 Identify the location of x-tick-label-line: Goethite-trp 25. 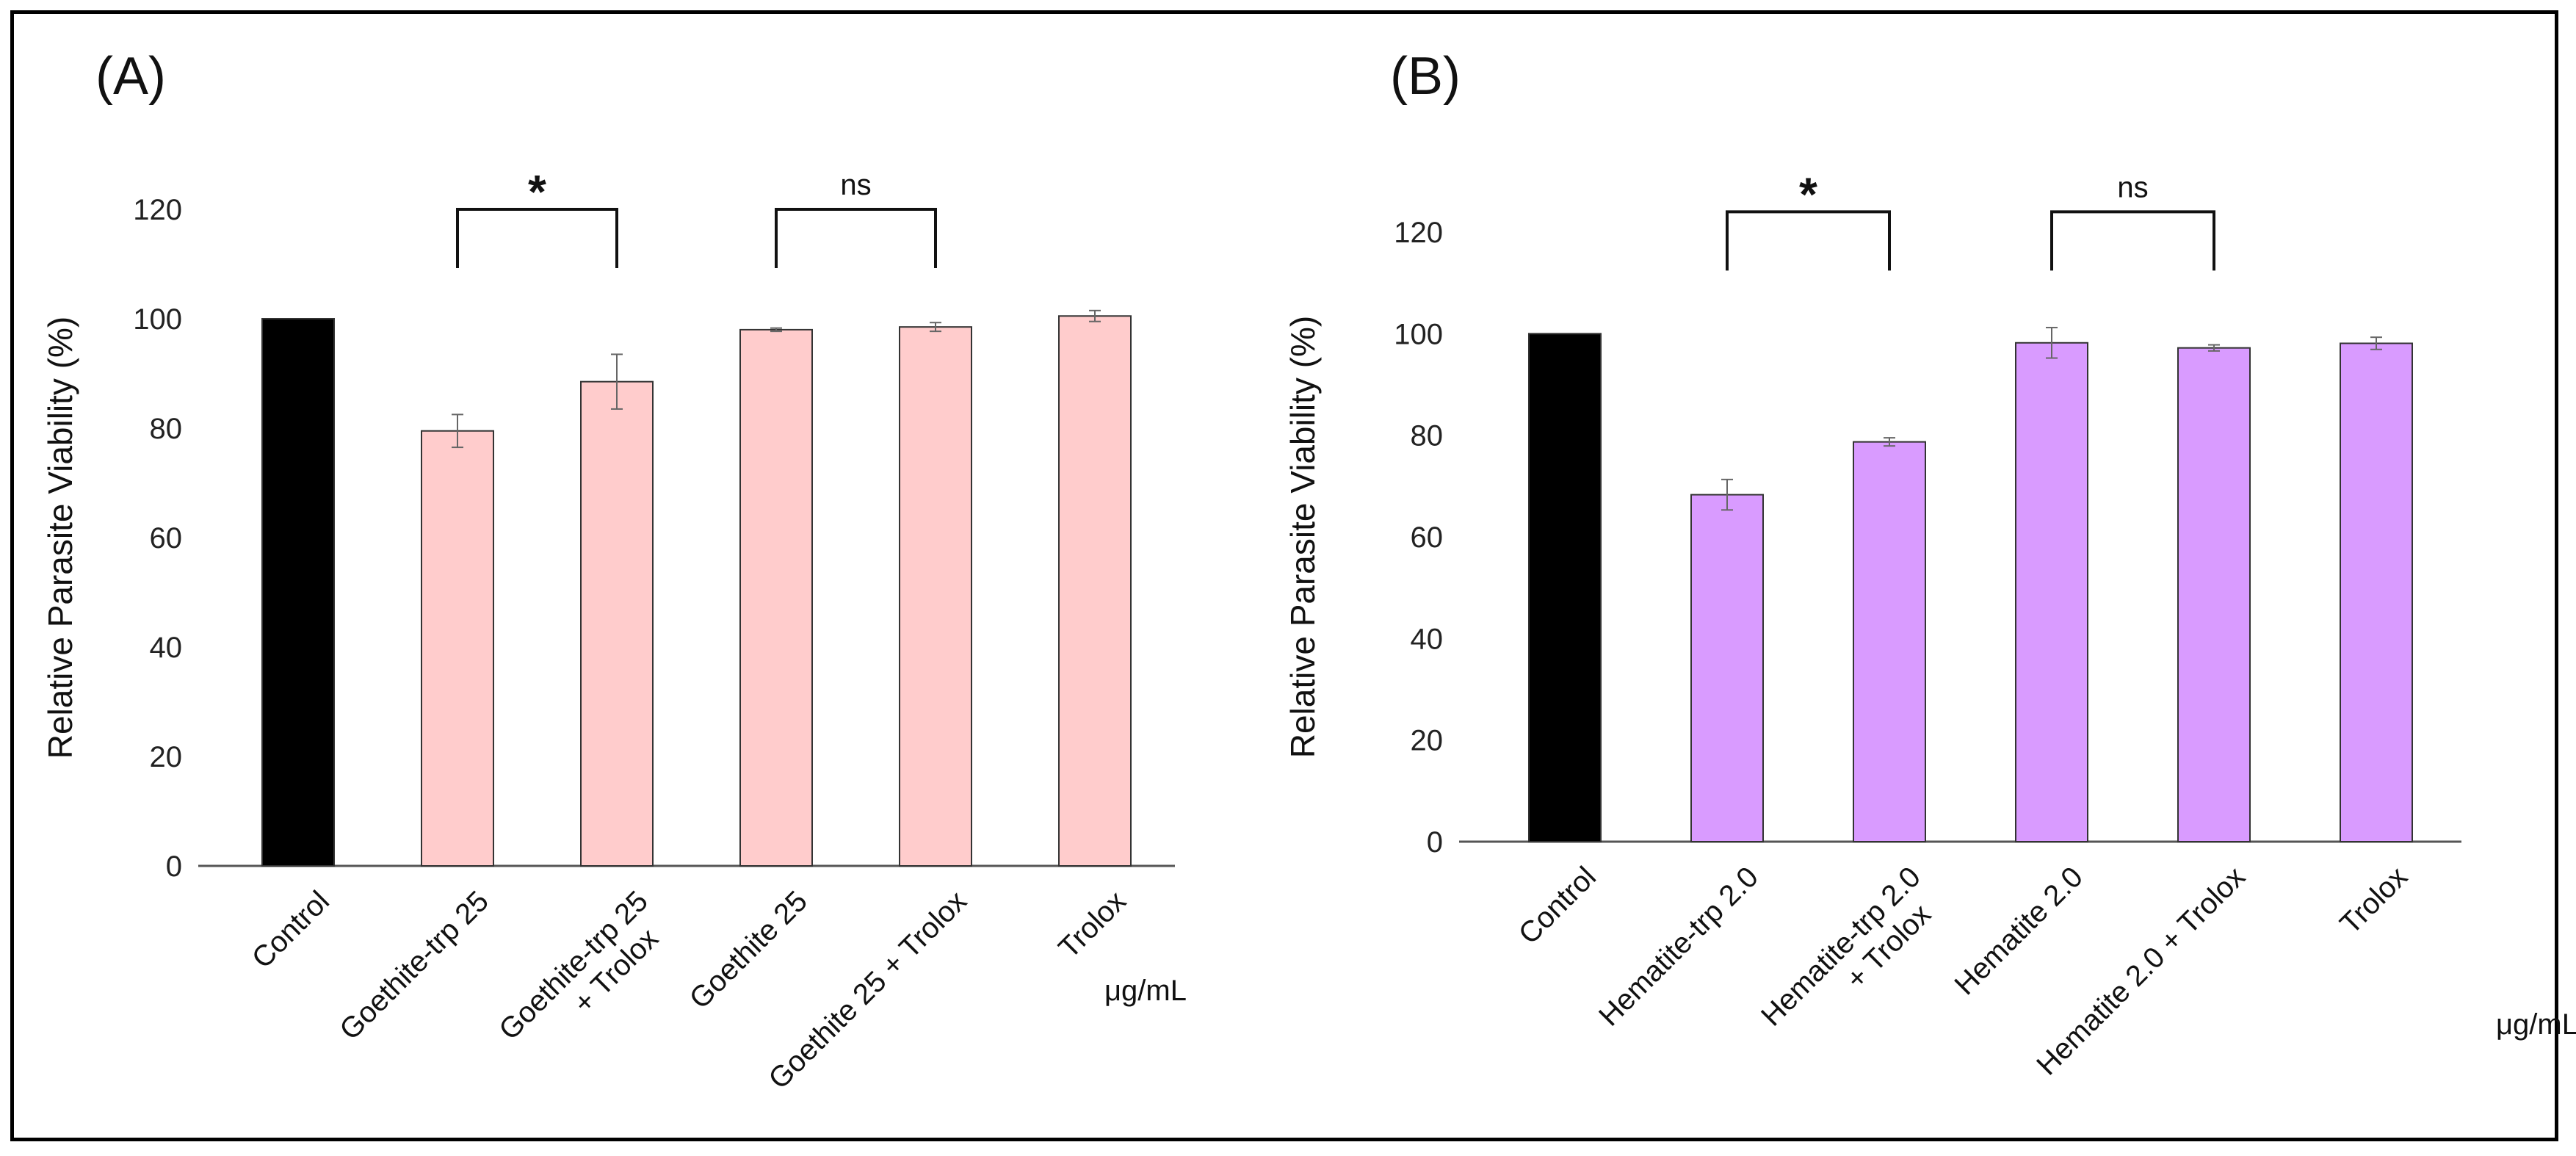
(414, 966).